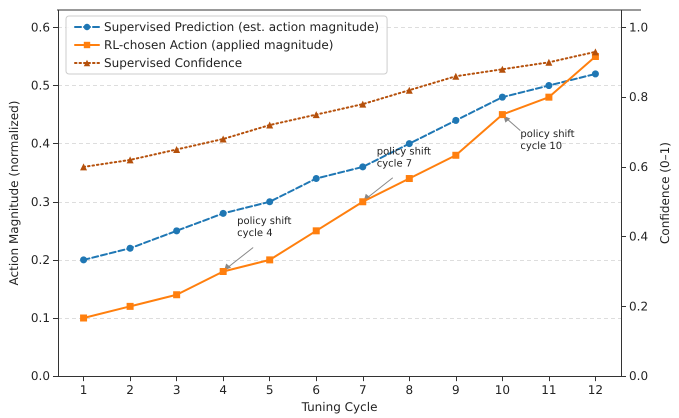  Describe the element at coordinates (456, 390) in the screenshot. I see `x-tick-label: 9` at that location.